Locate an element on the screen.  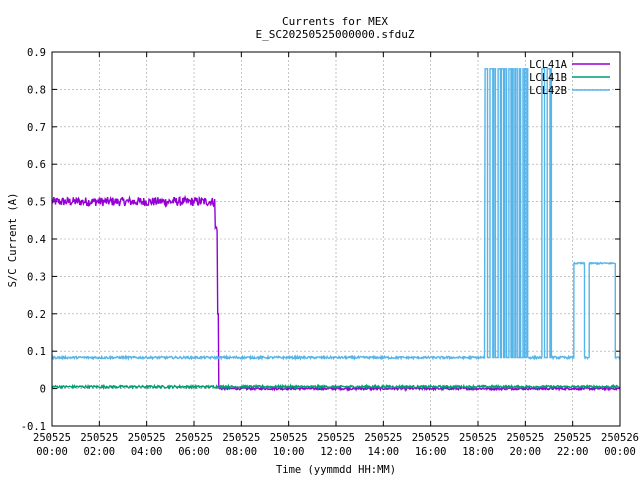
x-tick-time: 10:00 is located at coordinates (289, 452).